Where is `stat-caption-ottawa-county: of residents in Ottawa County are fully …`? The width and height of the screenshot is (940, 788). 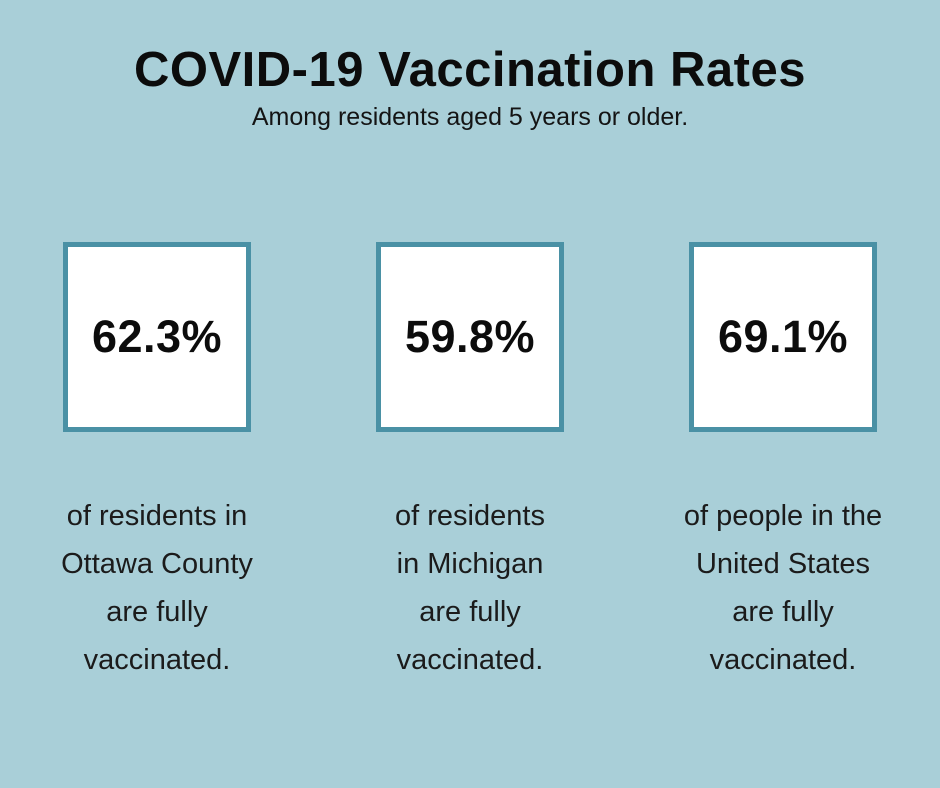 stat-caption-ottawa-county: of residents in Ottawa County are fully … is located at coordinates (157, 588).